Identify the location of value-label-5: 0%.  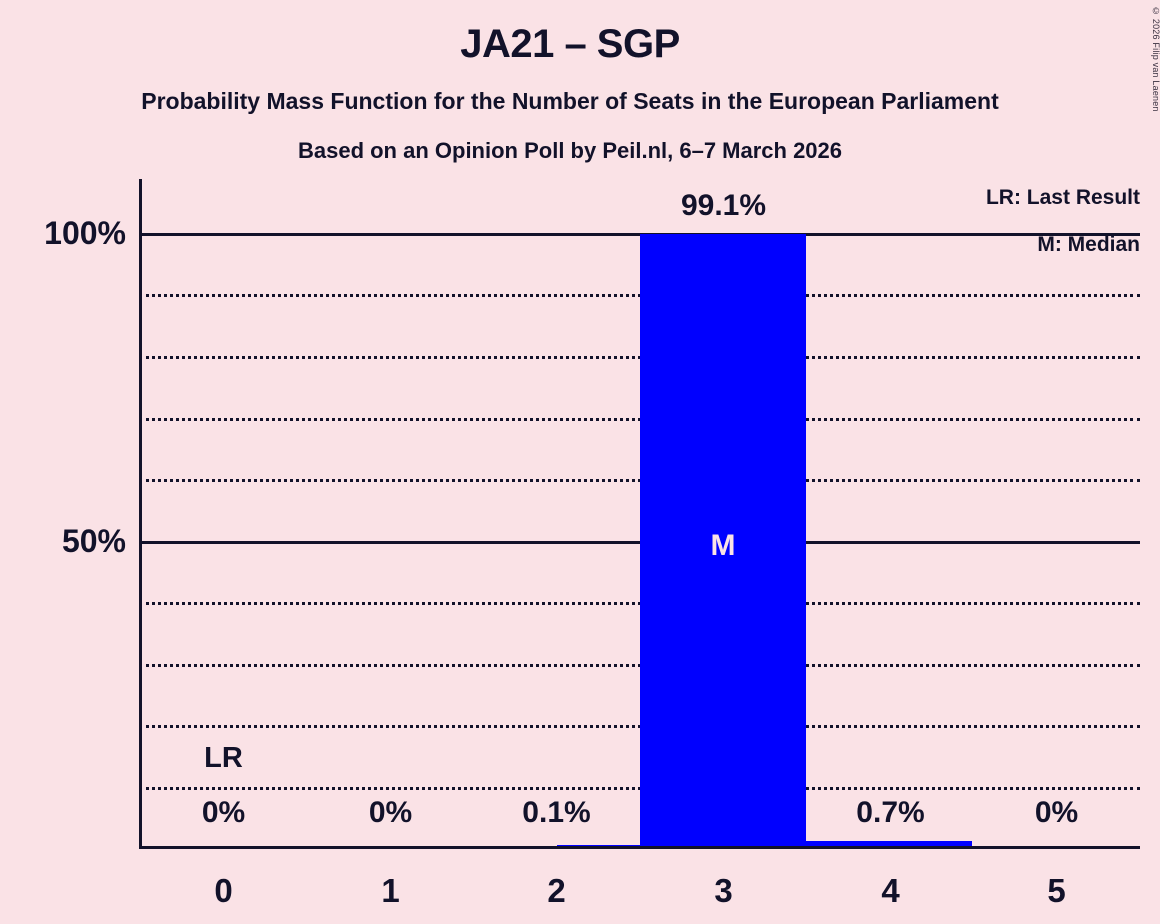
(1056, 812).